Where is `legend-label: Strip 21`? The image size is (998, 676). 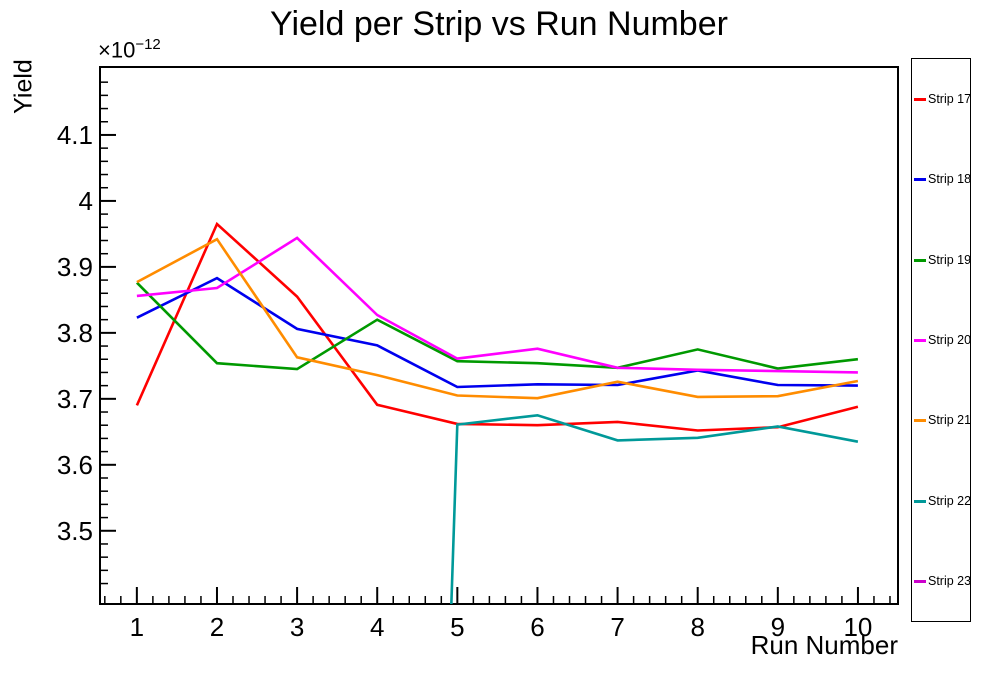 legend-label: Strip 21 is located at coordinates (950, 420).